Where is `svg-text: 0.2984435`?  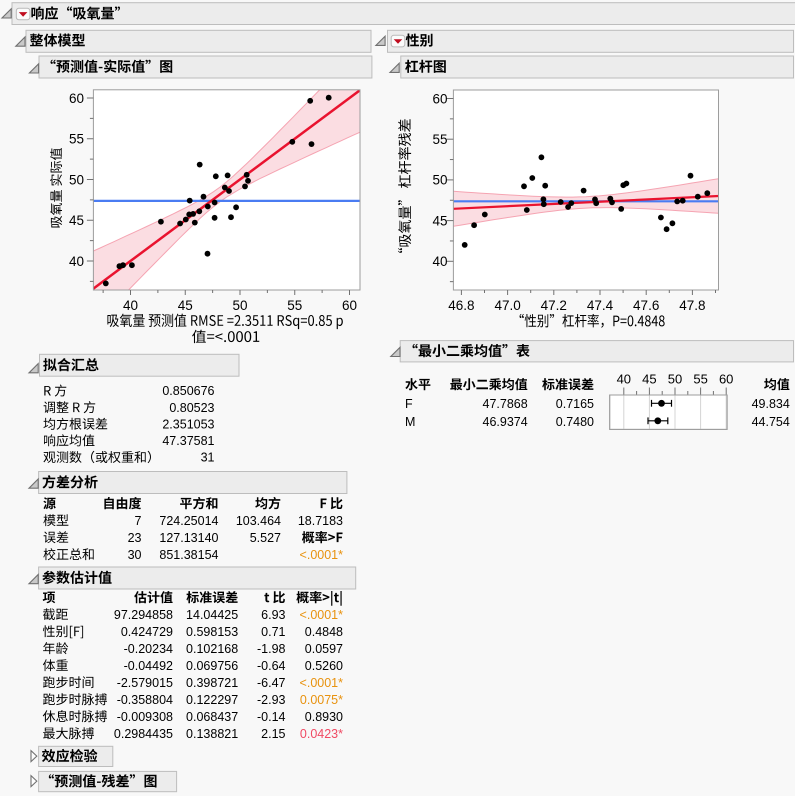
svg-text: 0.2984435 is located at coordinates (143, 734).